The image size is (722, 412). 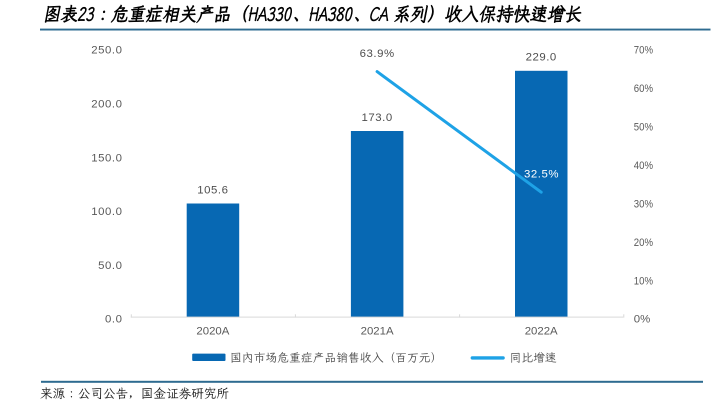 What do you see at coordinates (376, 118) in the screenshot?
I see `svg-text: 173.0` at bounding box center [376, 118].